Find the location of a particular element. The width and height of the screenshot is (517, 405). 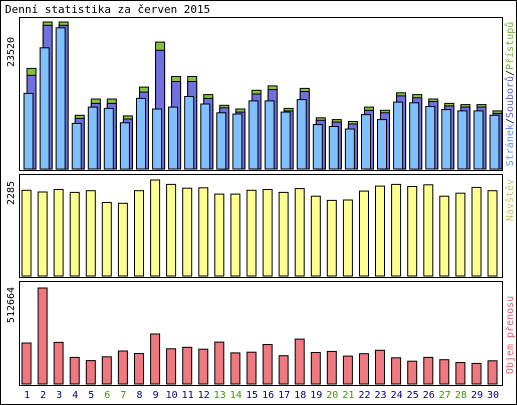

day-label: 21 is located at coordinates (348, 395).